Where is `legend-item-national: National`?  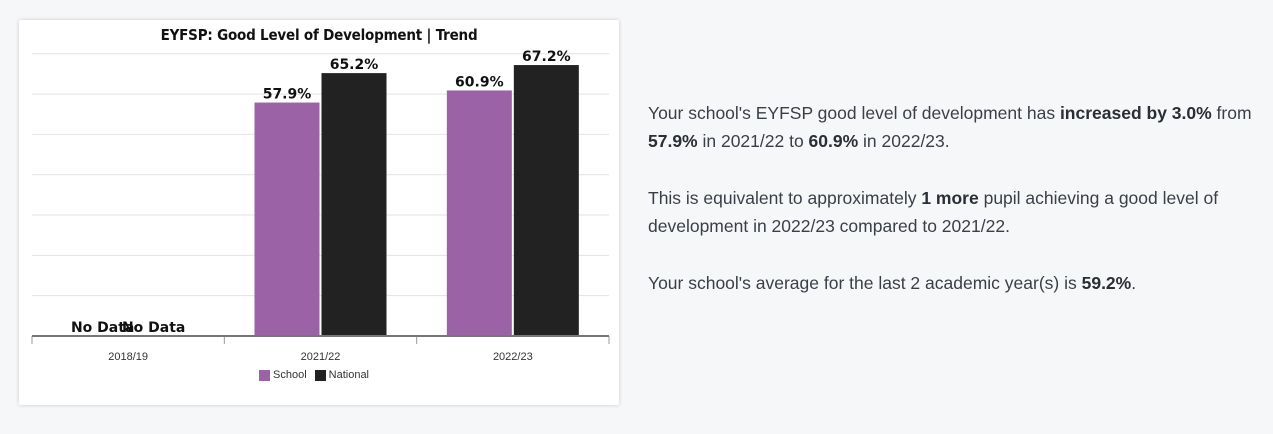
legend-item-national: National is located at coordinates (341, 375).